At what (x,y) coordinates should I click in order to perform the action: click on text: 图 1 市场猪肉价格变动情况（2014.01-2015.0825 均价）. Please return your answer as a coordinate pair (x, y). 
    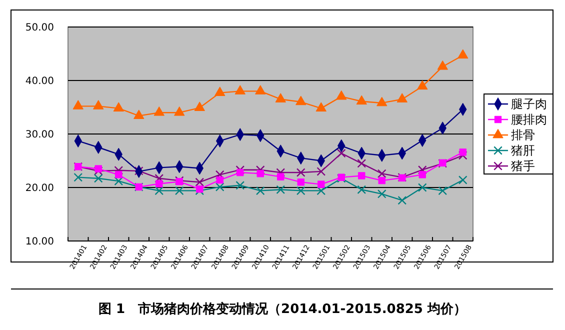
    Looking at the image, I should click on (282, 309).